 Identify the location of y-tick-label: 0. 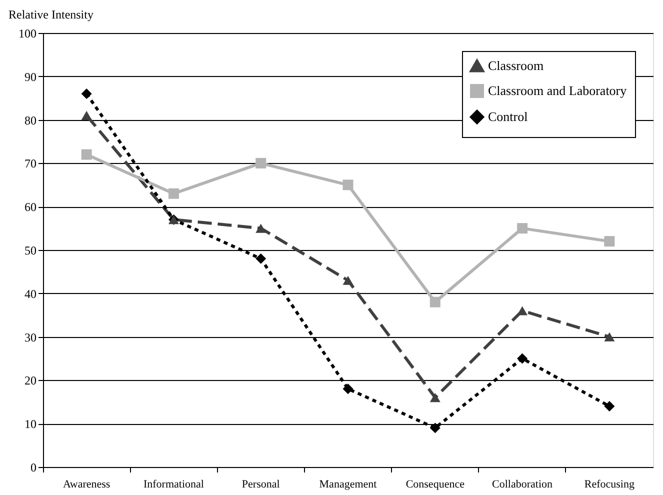
(33, 467).